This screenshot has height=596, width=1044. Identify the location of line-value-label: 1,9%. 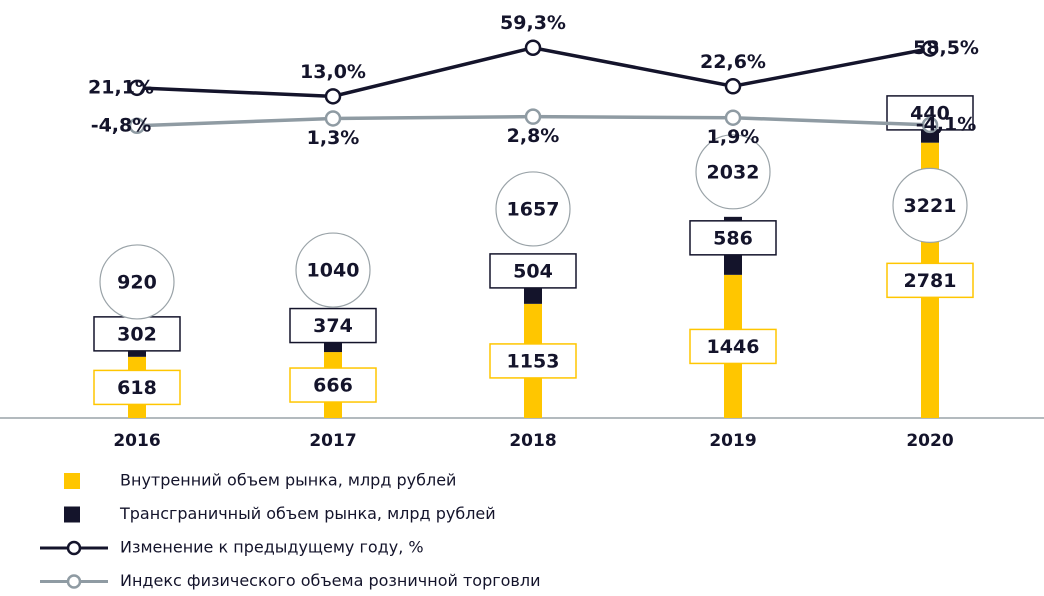
(733, 137).